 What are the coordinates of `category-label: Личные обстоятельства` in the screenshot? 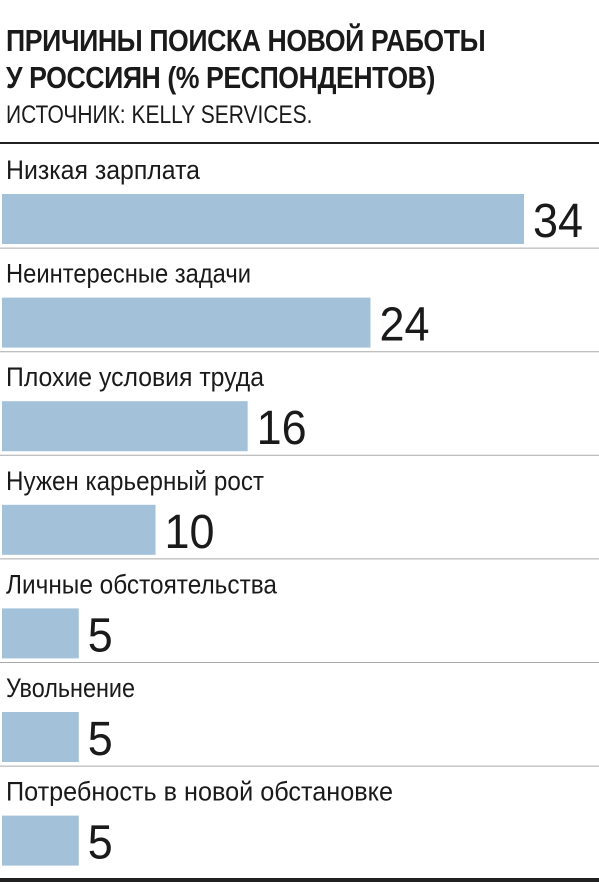 It's located at (142, 584).